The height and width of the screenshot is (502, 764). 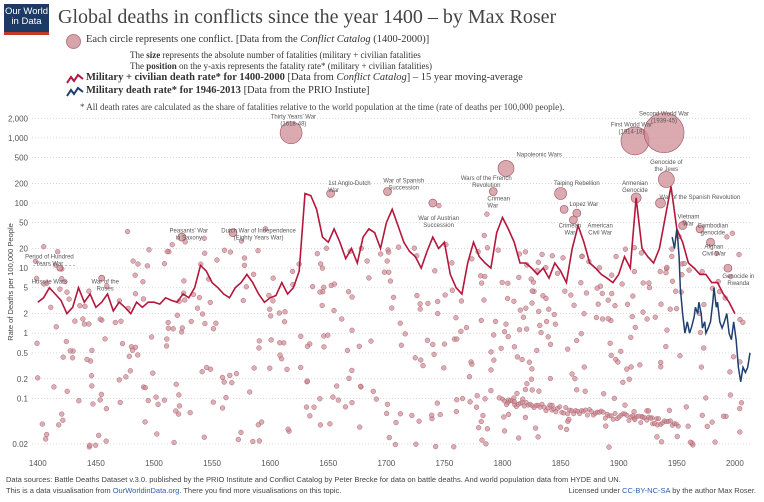 I want to click on conflict-annotation: Lopez War, so click(x=583, y=205).